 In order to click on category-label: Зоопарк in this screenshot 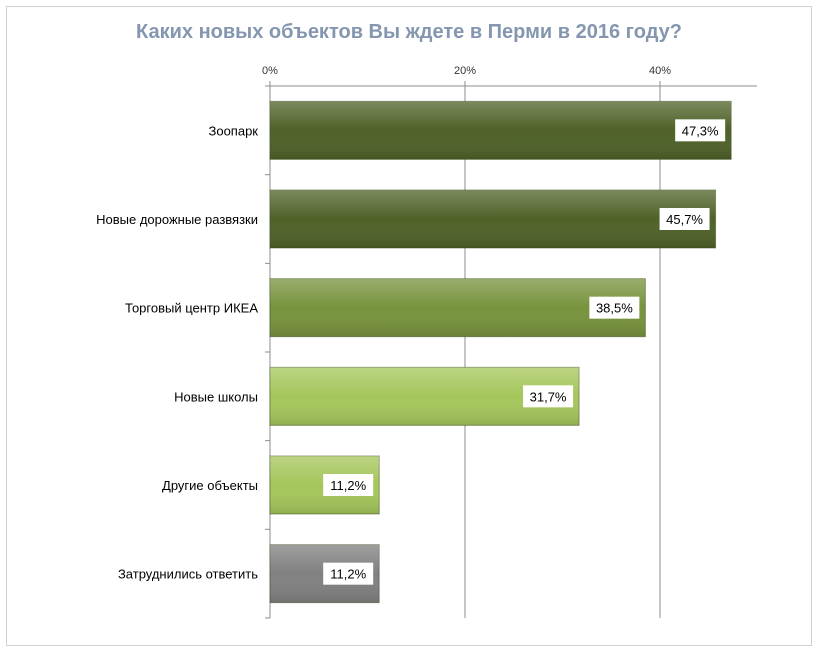, I will do `click(234, 130)`.